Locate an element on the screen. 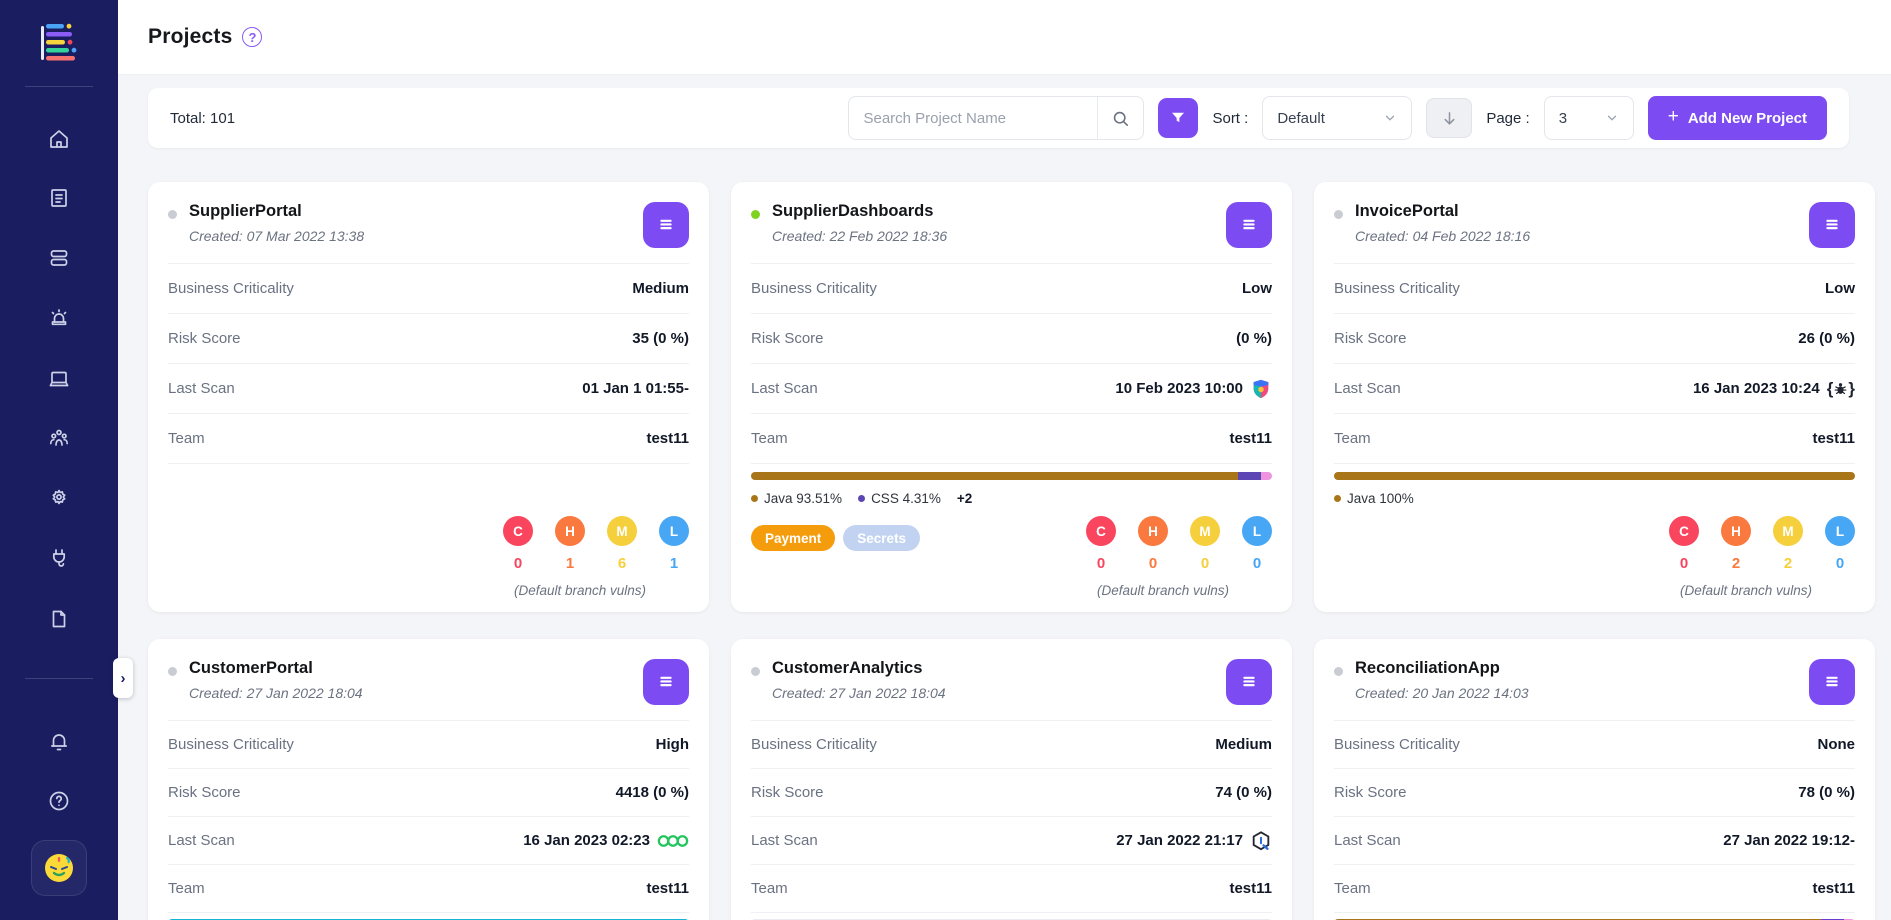 Image resolution: width=1891 pixels, height=920 pixels. plus-icon: + is located at coordinates (1673, 116).